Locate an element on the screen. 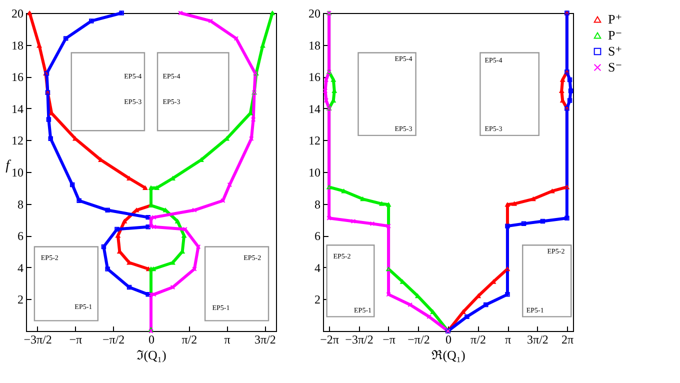  legend-label: S⁻ is located at coordinates (615, 67).